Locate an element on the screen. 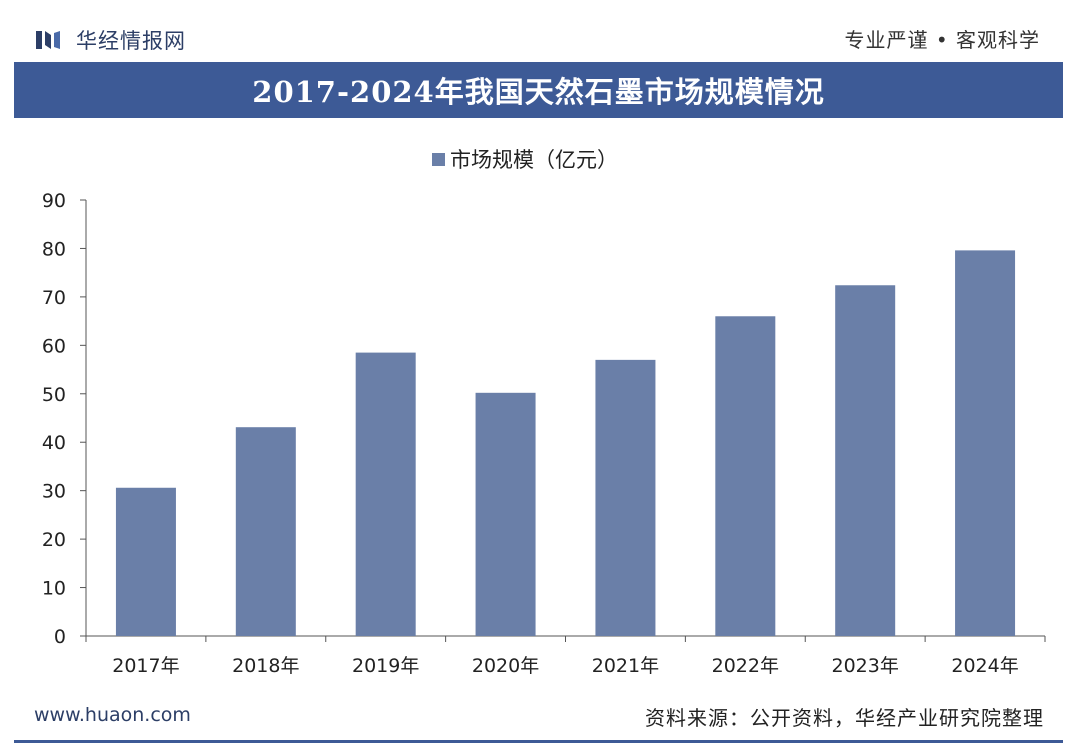  x-tick-label: 2021年 is located at coordinates (625, 666).